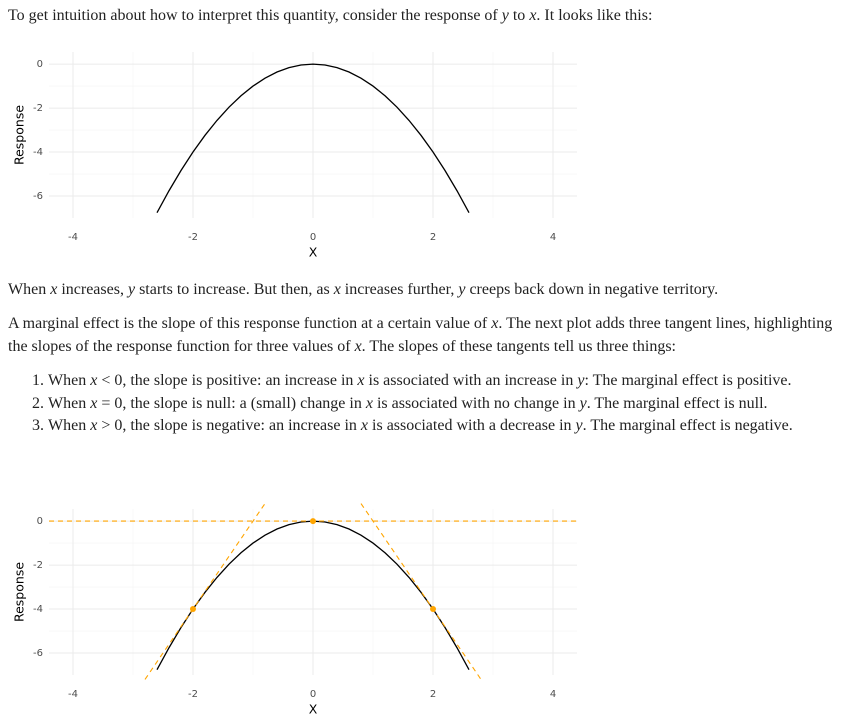  I want to click on text: starts to increase. But then, as, so click(234, 289).